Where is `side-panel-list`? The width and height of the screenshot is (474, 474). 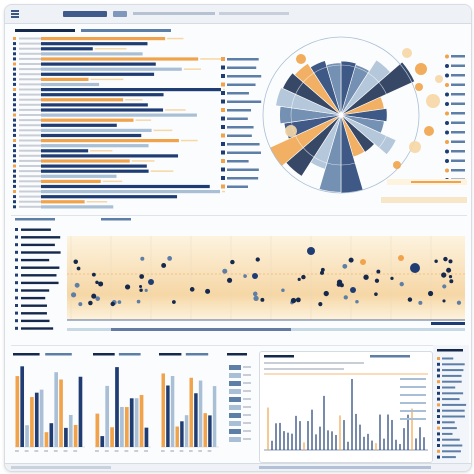
side-panel-list is located at coordinates (452, 404).